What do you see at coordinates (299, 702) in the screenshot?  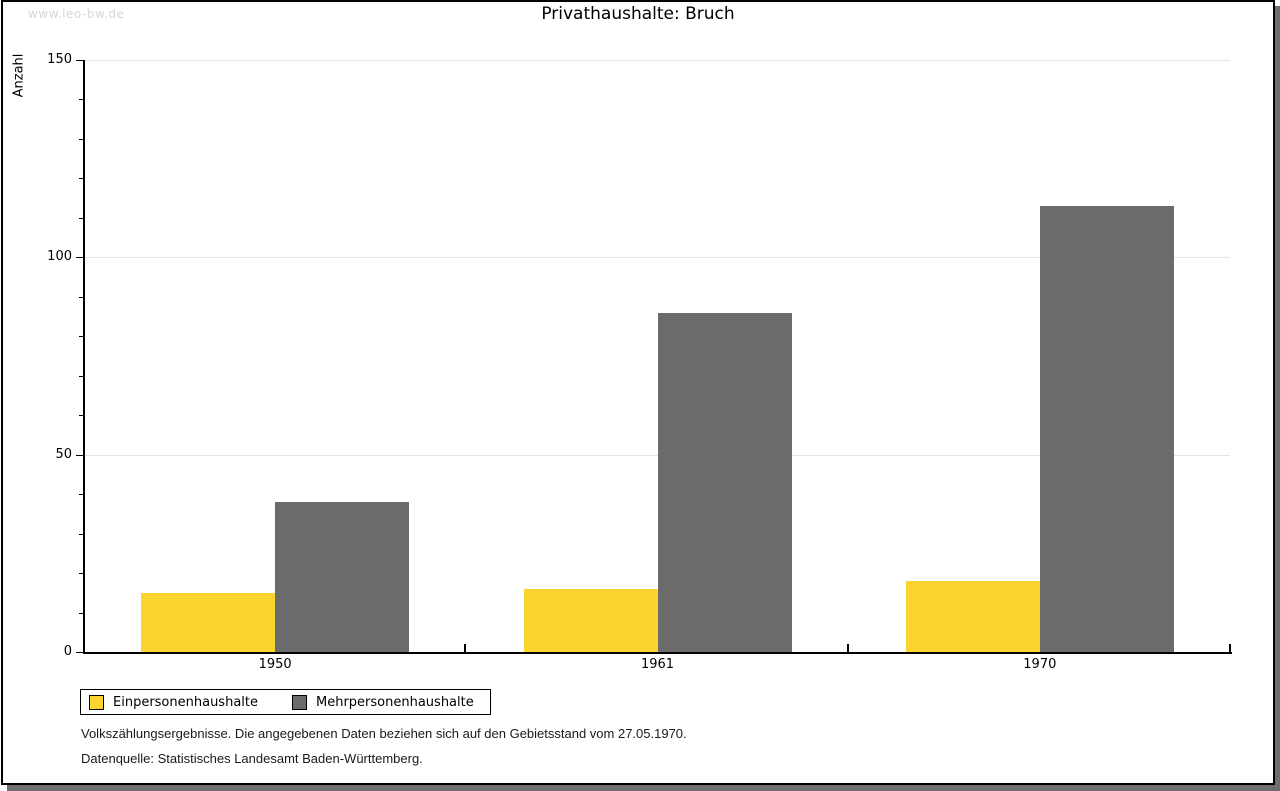 I see `legend-swatch-mehrpersonenhaushalte` at bounding box center [299, 702].